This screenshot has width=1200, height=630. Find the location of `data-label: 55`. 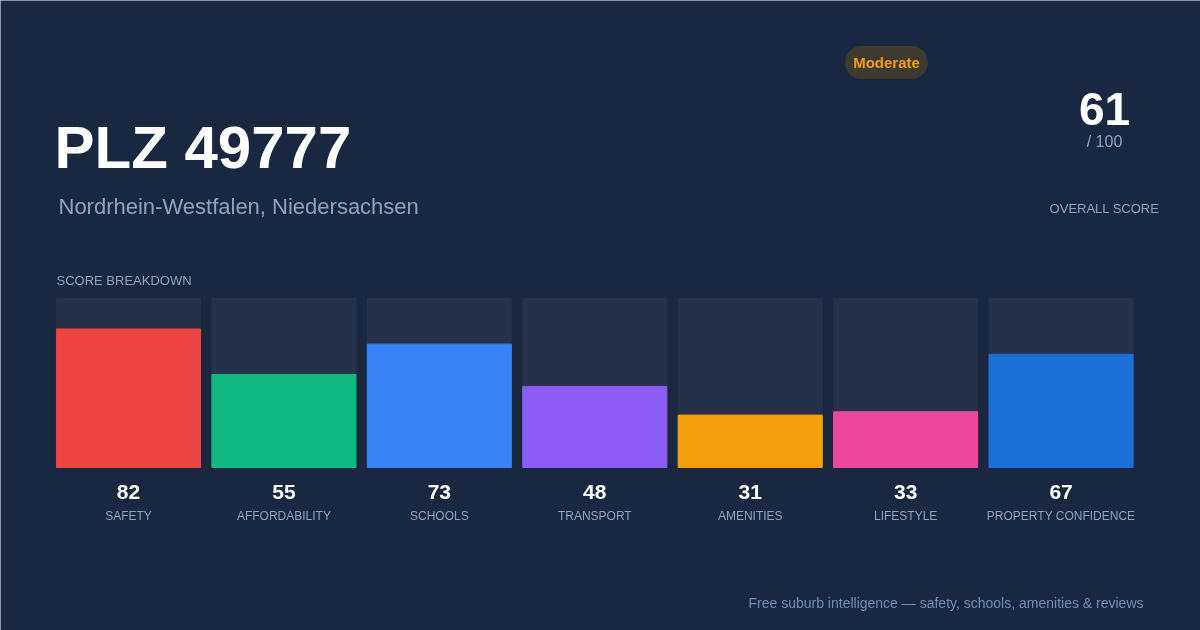

data-label: 55 is located at coordinates (284, 491).